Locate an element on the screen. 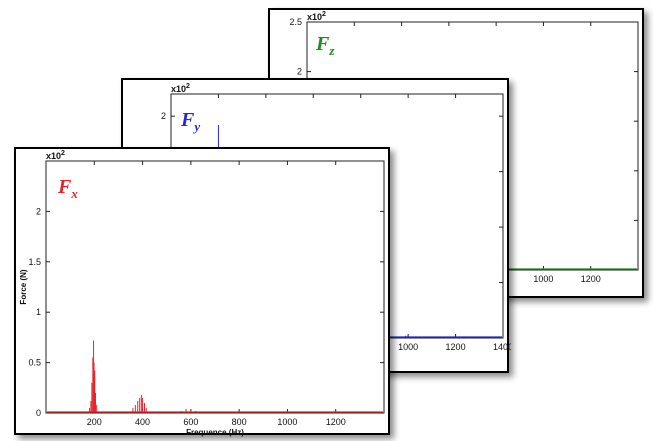  chart-title: Fy is located at coordinates (190, 121).